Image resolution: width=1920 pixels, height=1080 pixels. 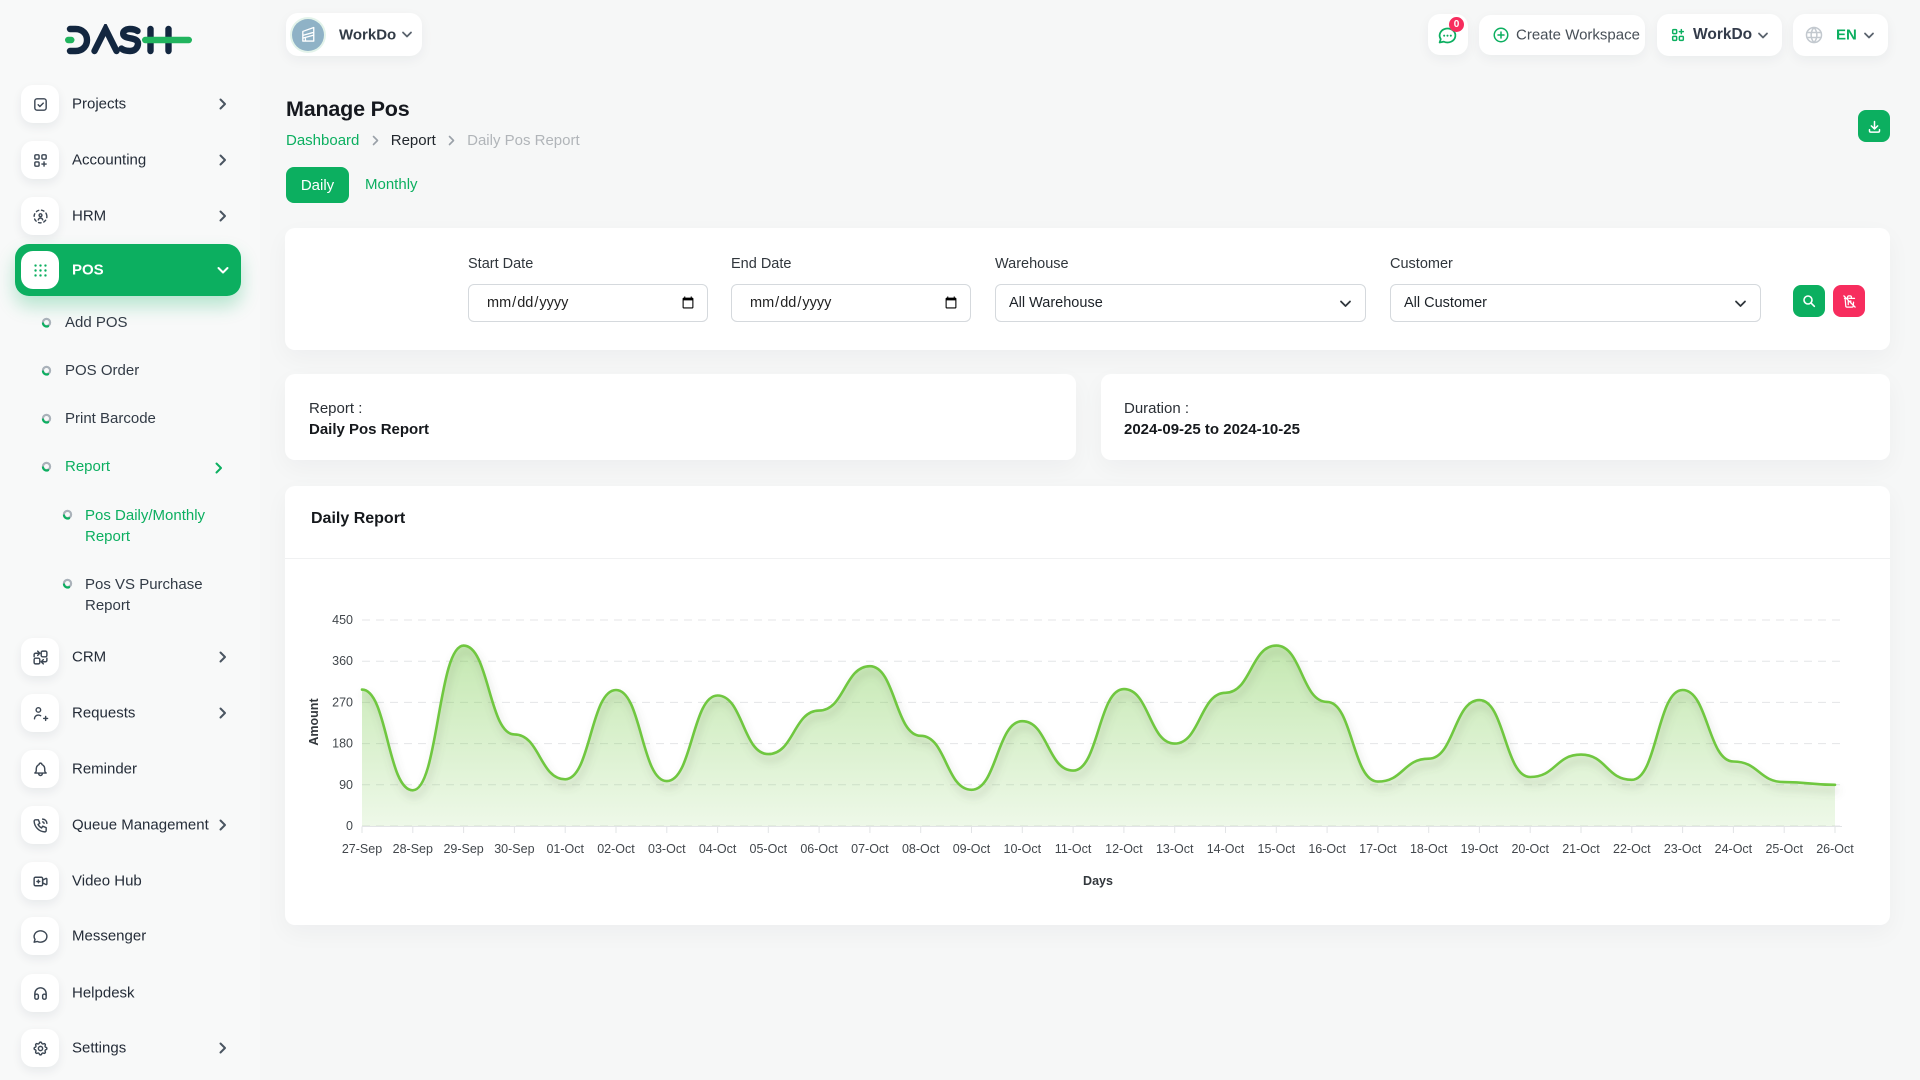 I want to click on svg-text: 21-Oct, so click(x=1581, y=849).